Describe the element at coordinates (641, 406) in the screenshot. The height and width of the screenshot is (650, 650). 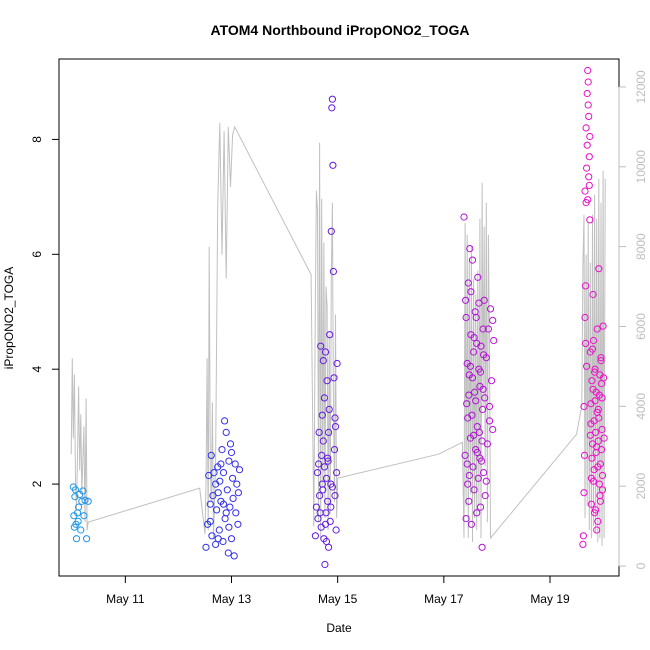
I see `y2-tick-label: 4000` at that location.